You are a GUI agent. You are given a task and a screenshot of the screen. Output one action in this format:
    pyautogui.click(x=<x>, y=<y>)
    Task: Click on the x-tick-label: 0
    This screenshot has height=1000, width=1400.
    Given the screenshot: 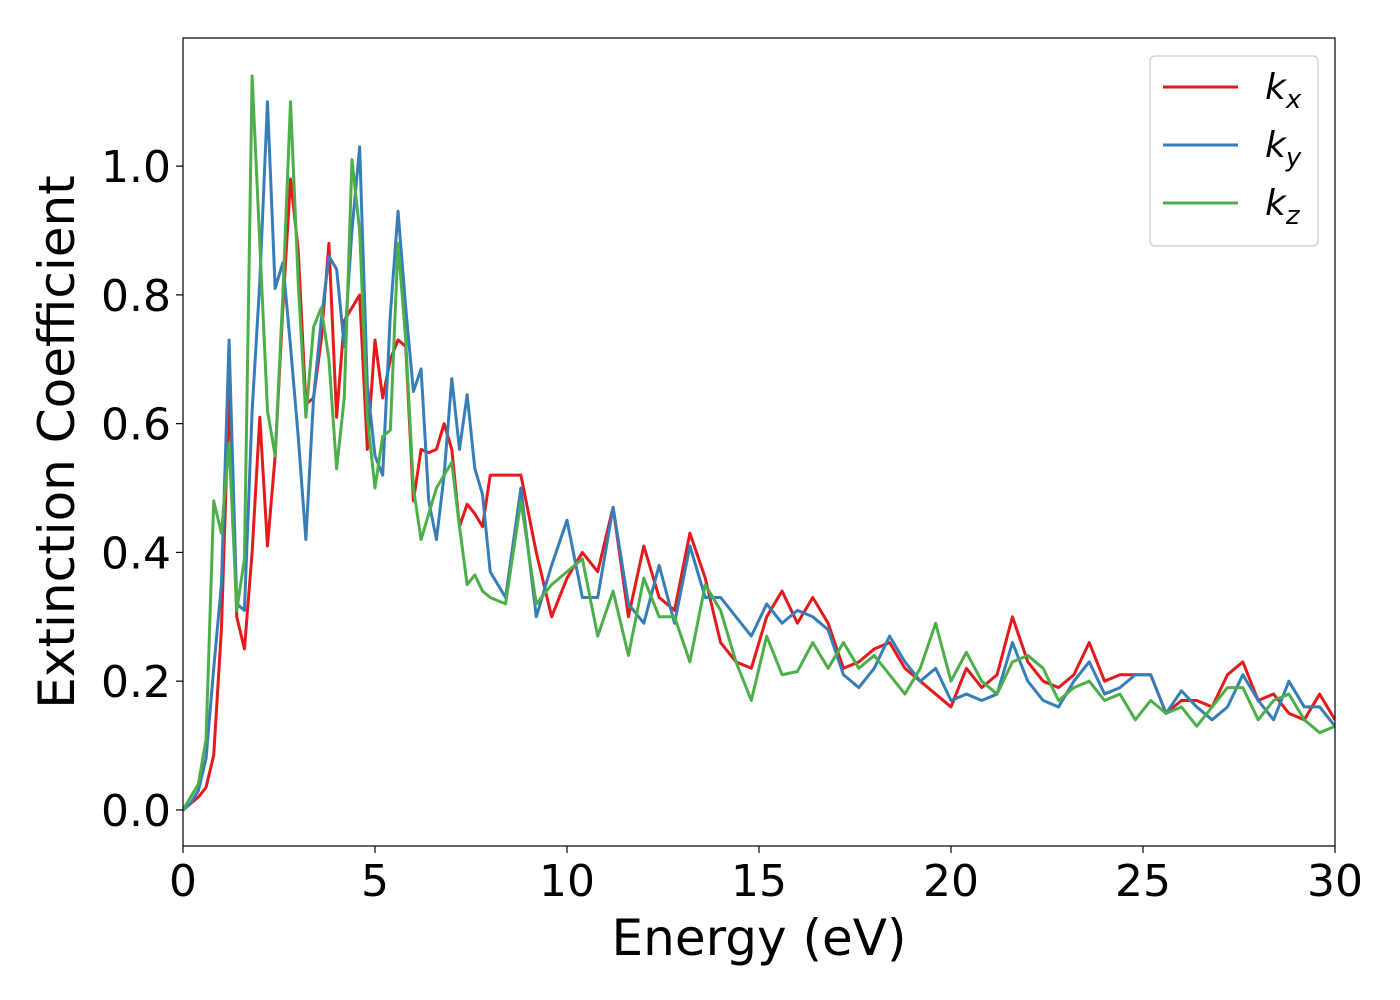 What is the action you would take?
    pyautogui.click(x=183, y=881)
    